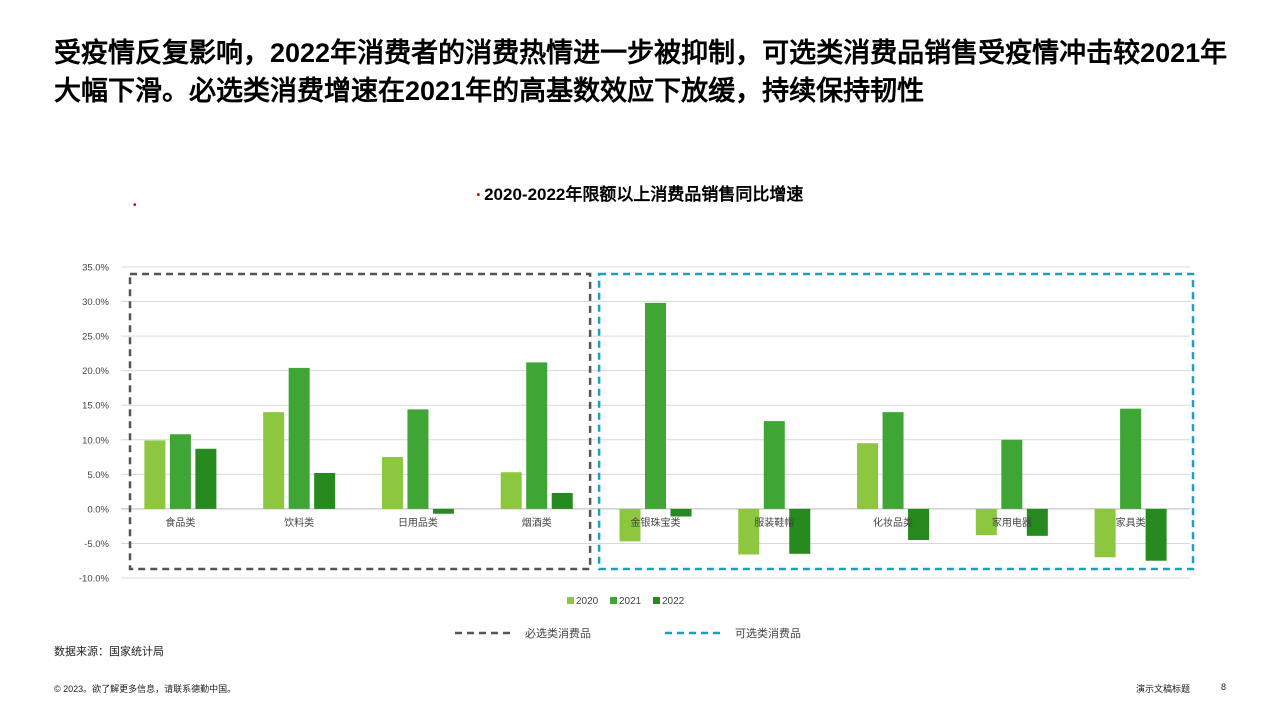  I want to click on y-tick-label: 35.0%, so click(95, 268).